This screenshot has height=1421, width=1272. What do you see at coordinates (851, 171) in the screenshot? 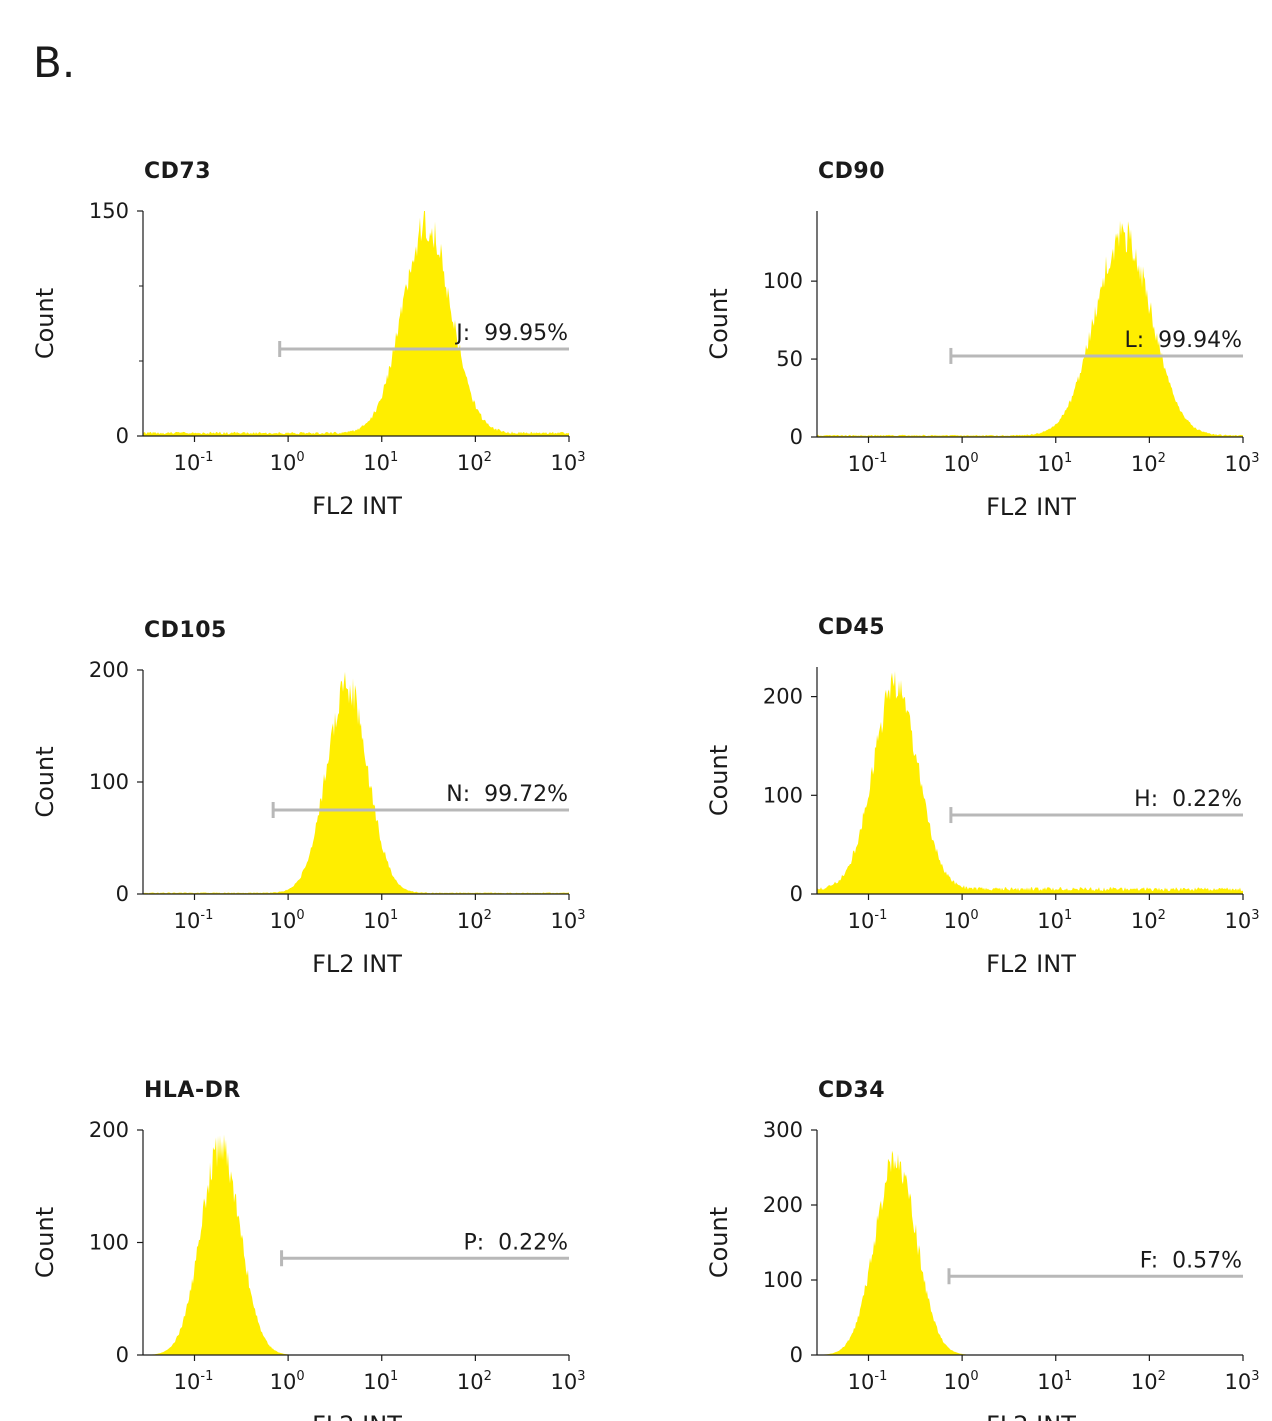
I see `chart-title: CD90` at bounding box center [851, 171].